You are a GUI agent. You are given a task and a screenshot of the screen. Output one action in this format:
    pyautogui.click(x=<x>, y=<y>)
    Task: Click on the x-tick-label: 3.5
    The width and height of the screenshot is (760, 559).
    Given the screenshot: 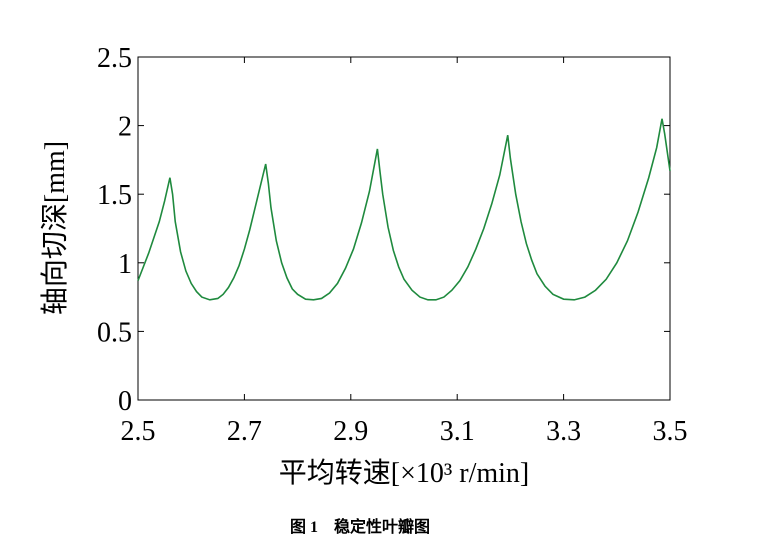 What is the action you would take?
    pyautogui.click(x=670, y=431)
    